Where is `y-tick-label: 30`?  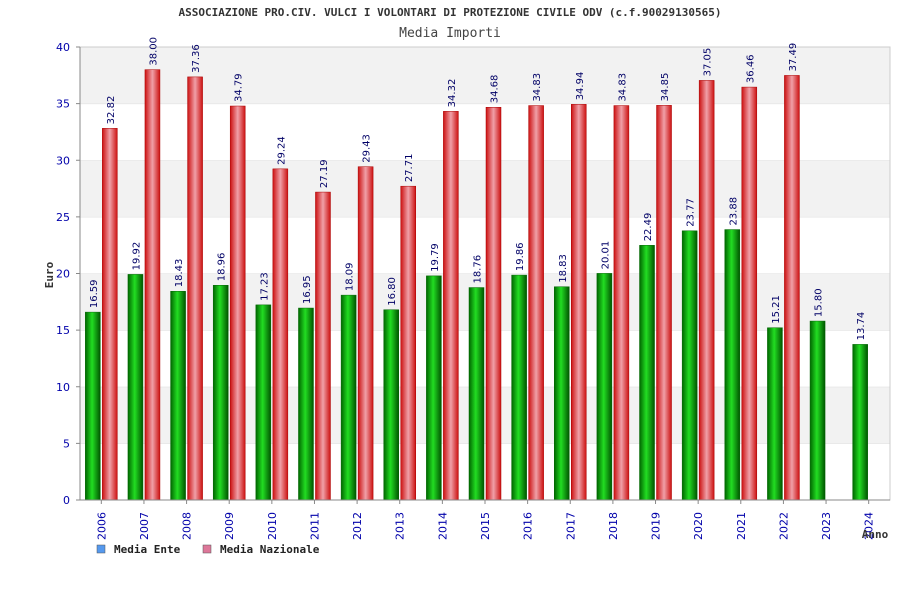
y-tick-label: 30 is located at coordinates (63, 160).